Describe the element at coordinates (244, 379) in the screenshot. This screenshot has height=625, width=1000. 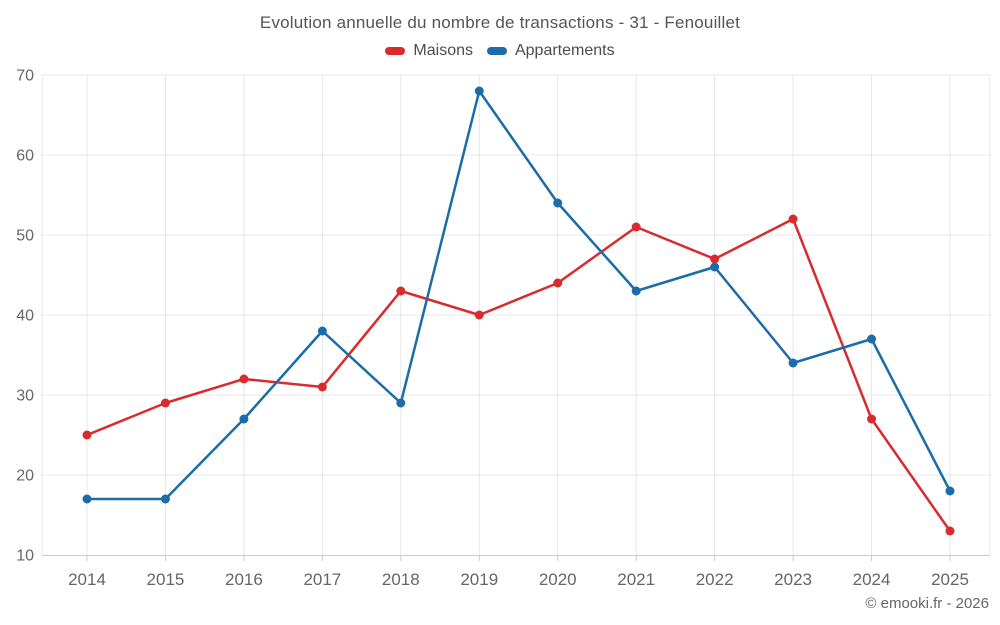
I see `data-point-maisons-2016` at that location.